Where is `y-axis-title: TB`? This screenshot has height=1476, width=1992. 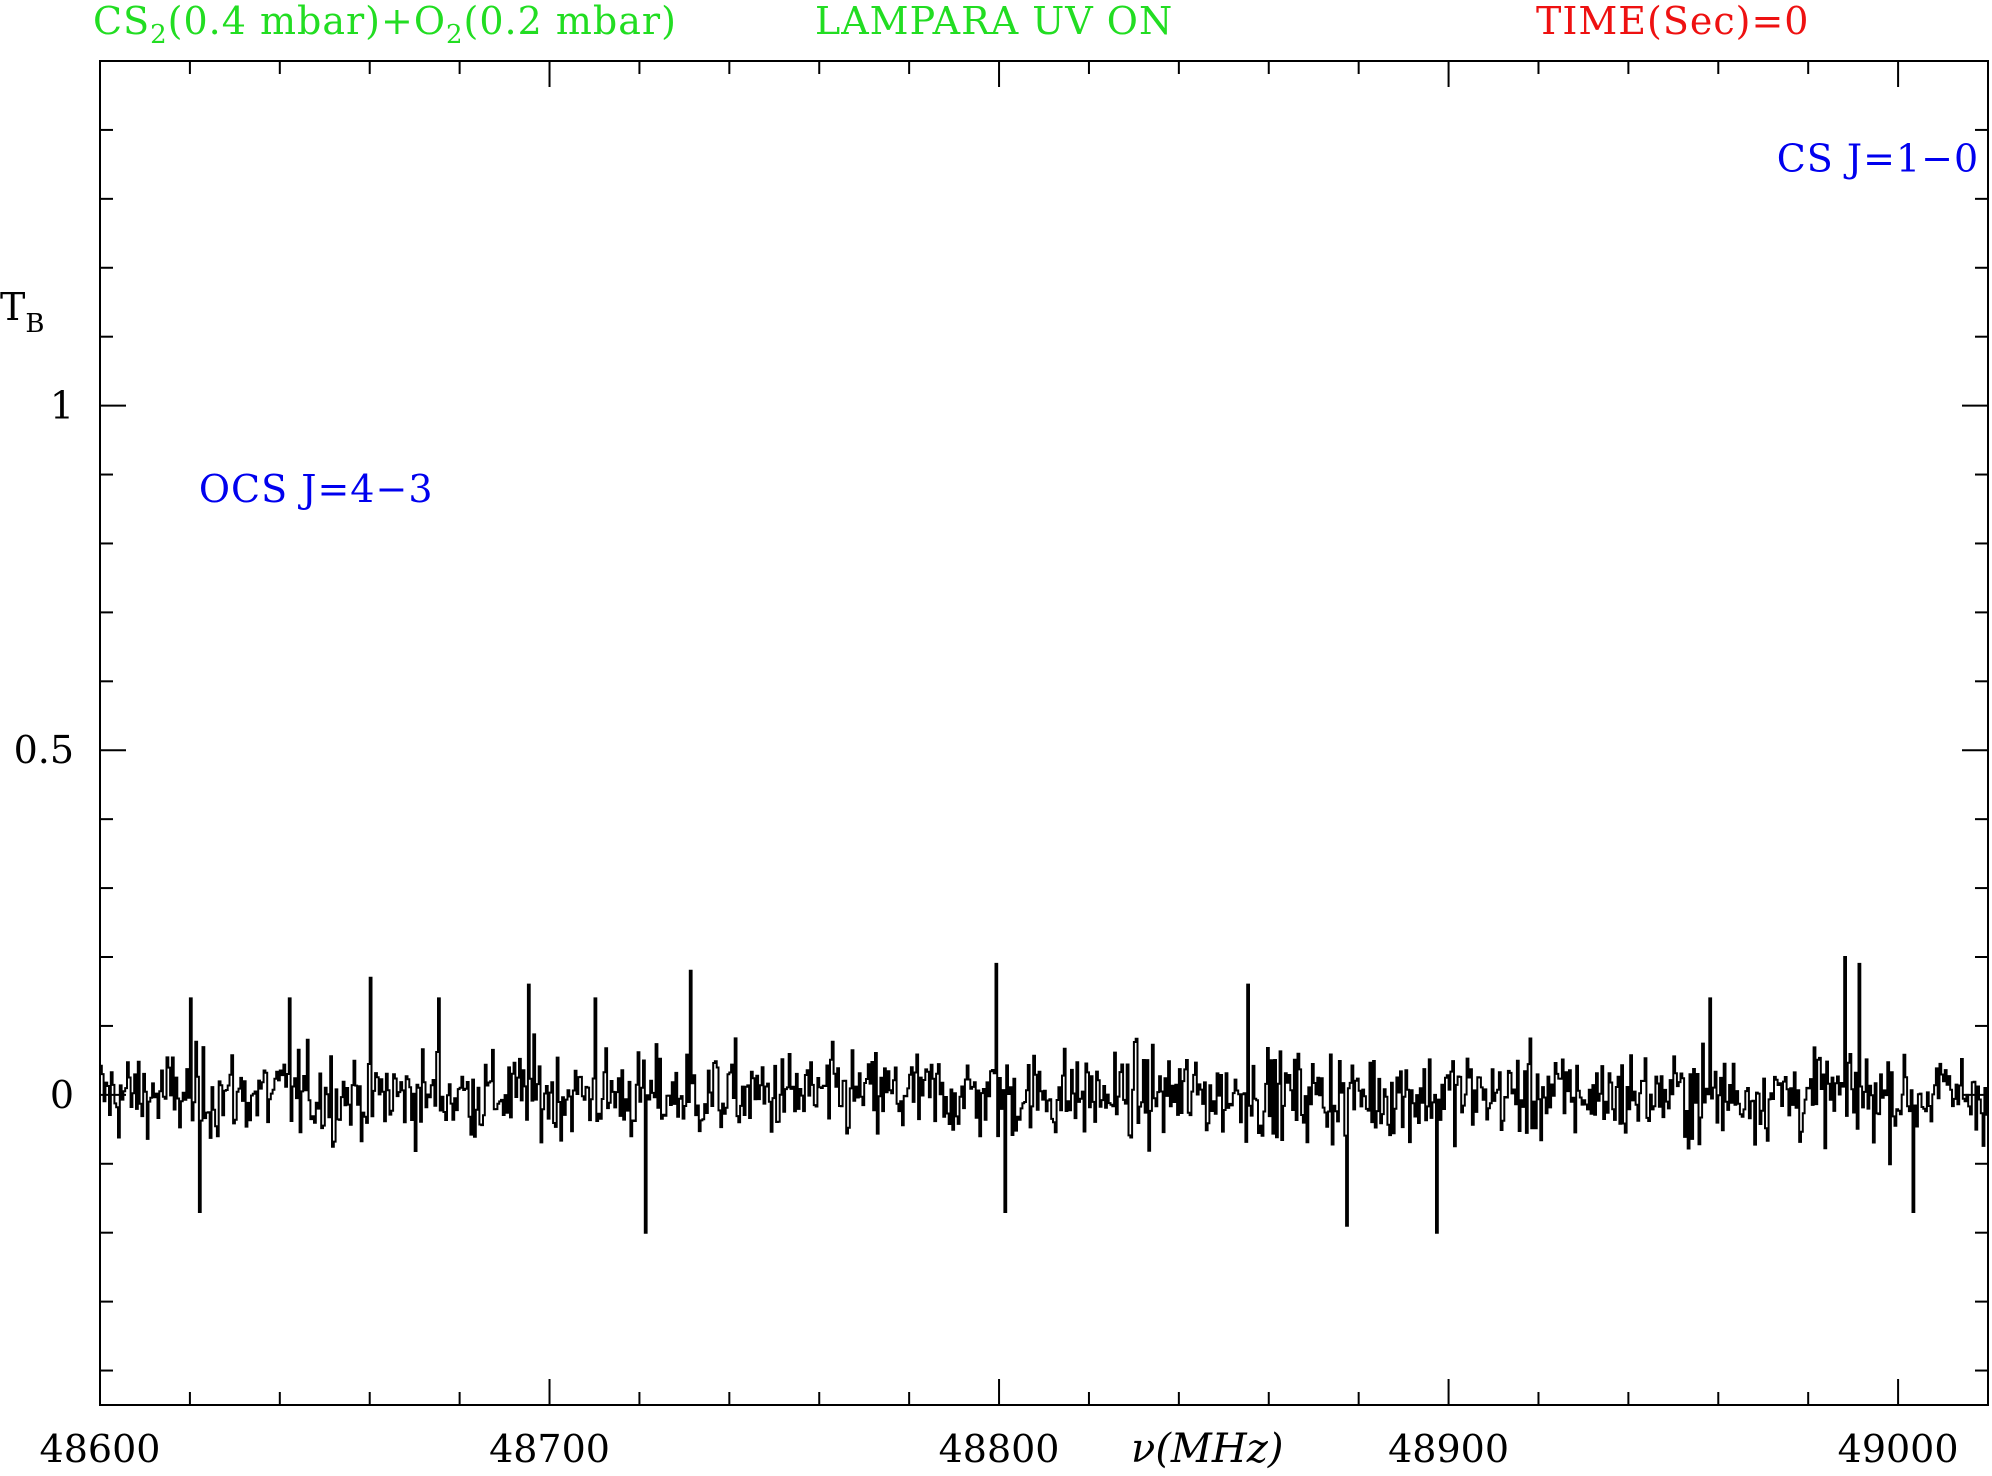 y-axis-title: TB is located at coordinates (22, 312).